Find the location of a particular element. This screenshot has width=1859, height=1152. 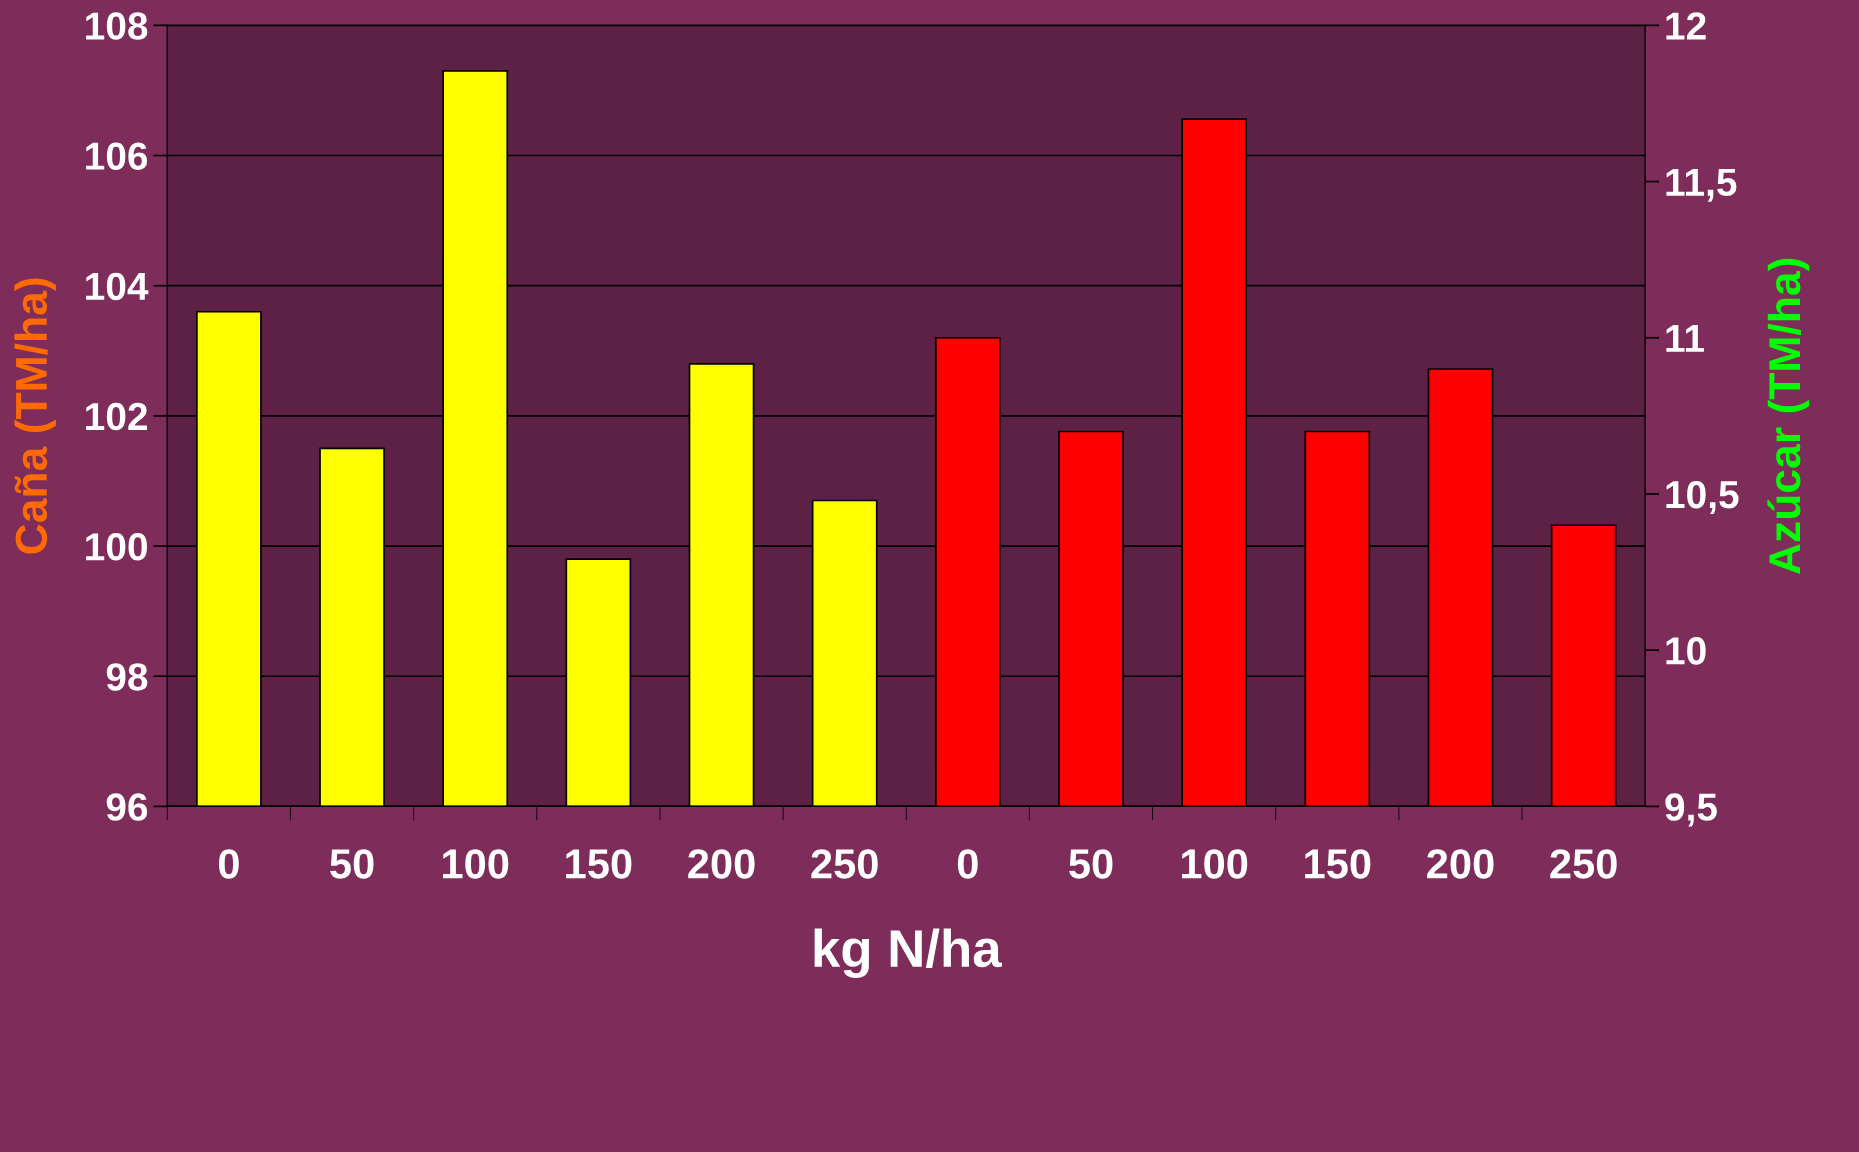

y-axis-title: Caña (TM/ha) is located at coordinates (35, 416).